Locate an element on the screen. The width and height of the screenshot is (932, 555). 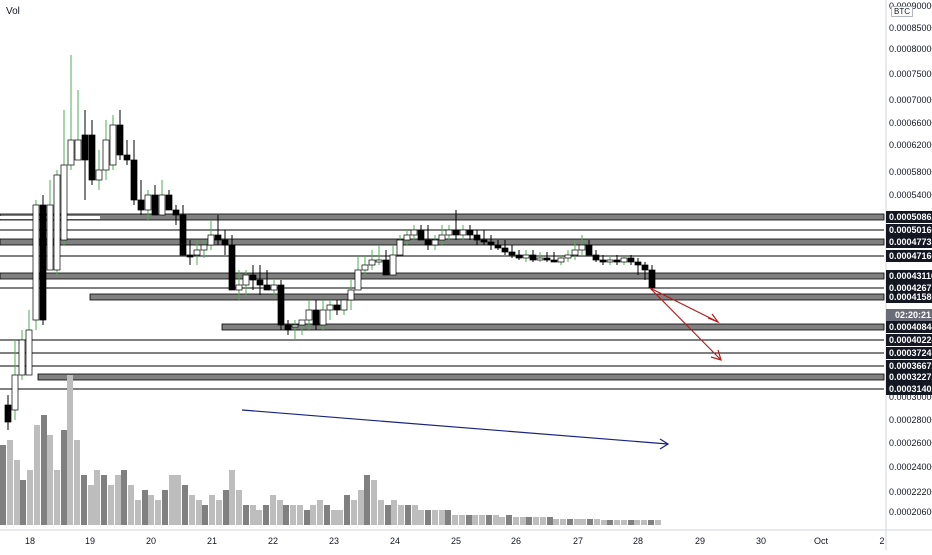
trend-line is located at coordinates (455, 427).